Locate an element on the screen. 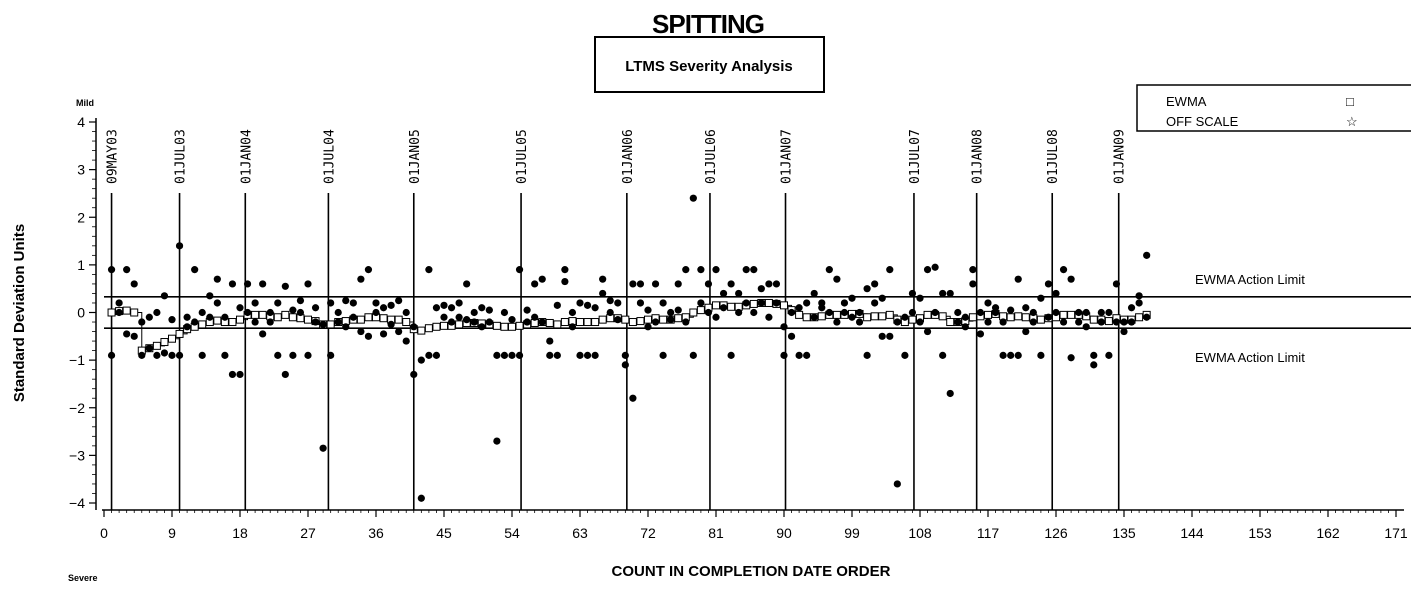 The height and width of the screenshot is (590, 1411). x-tick-label: 144 is located at coordinates (1192, 533).